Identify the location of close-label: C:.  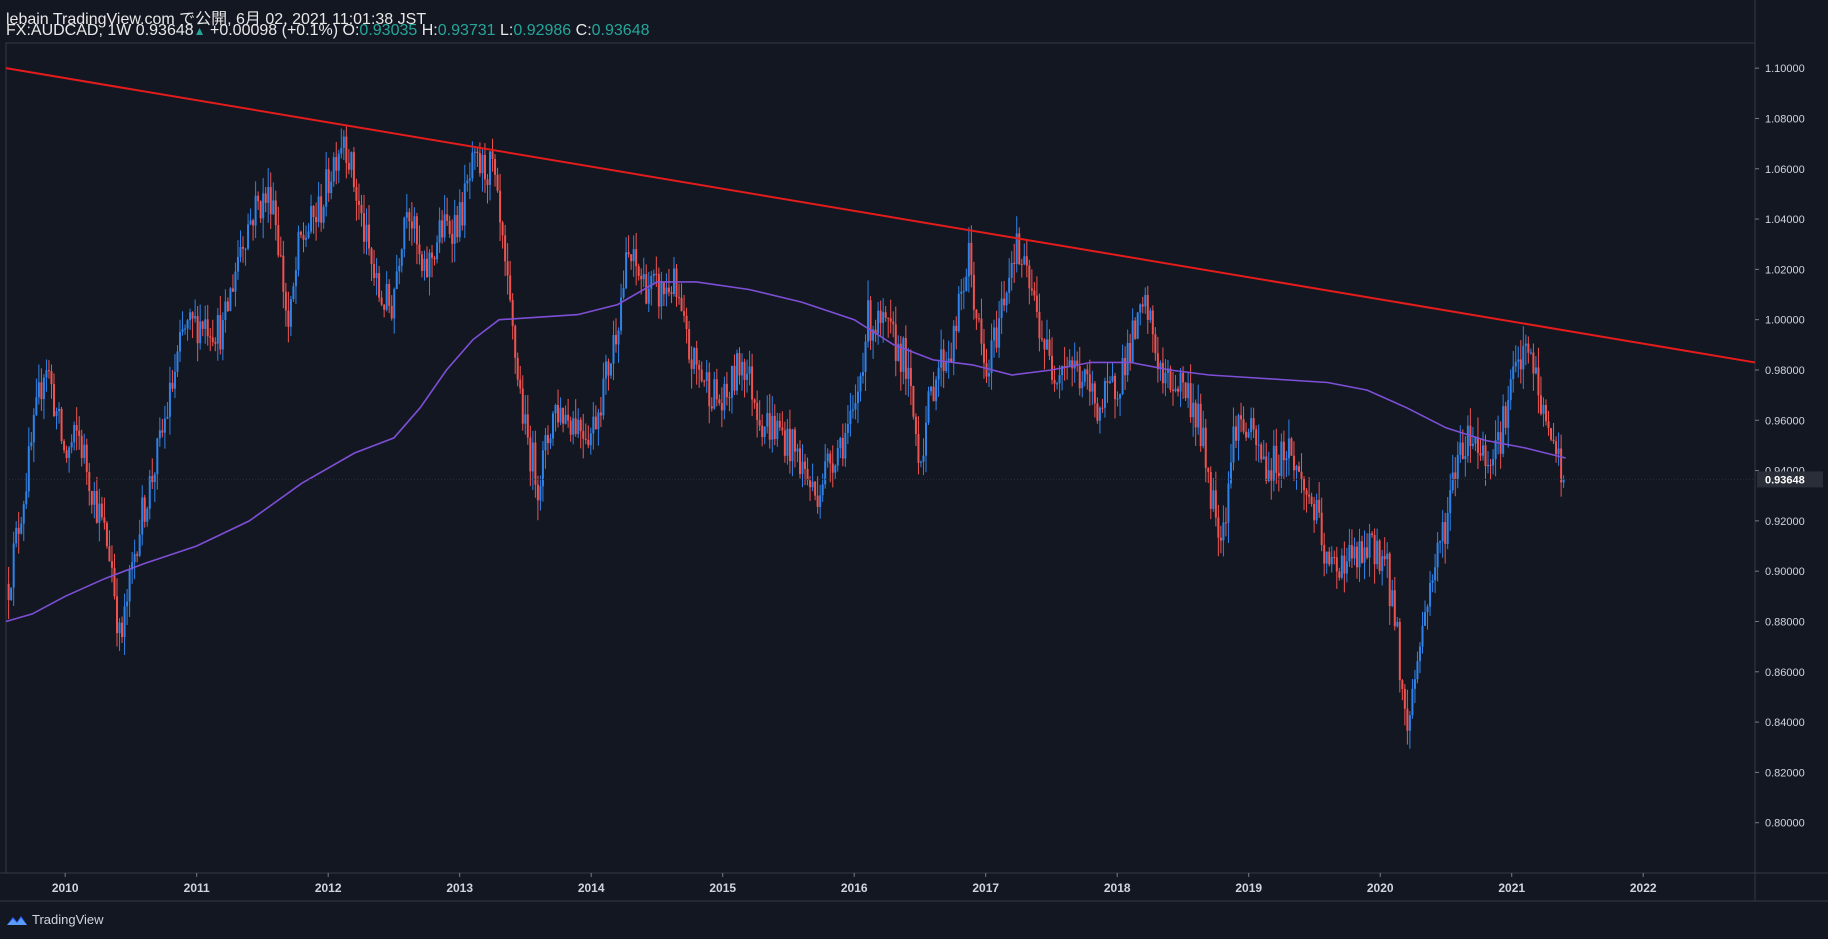
(583, 30).